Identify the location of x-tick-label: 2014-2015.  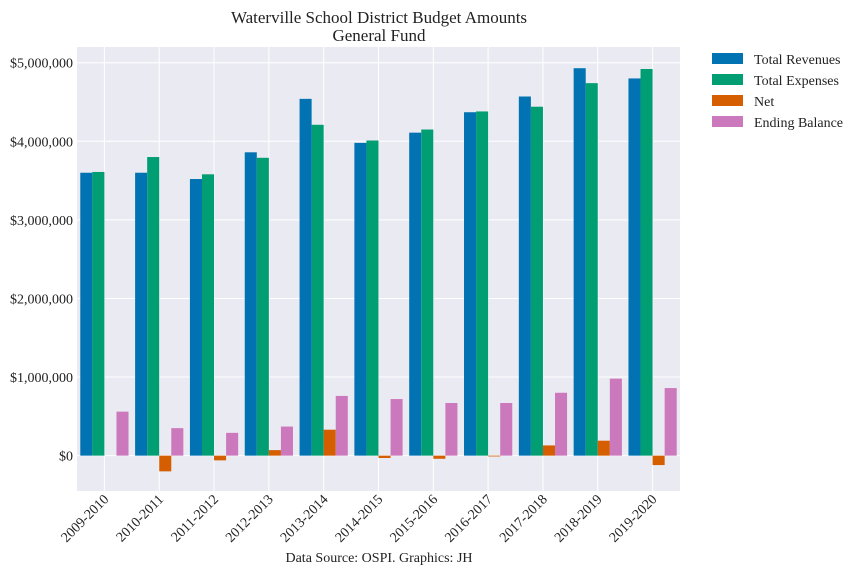
(360, 519).